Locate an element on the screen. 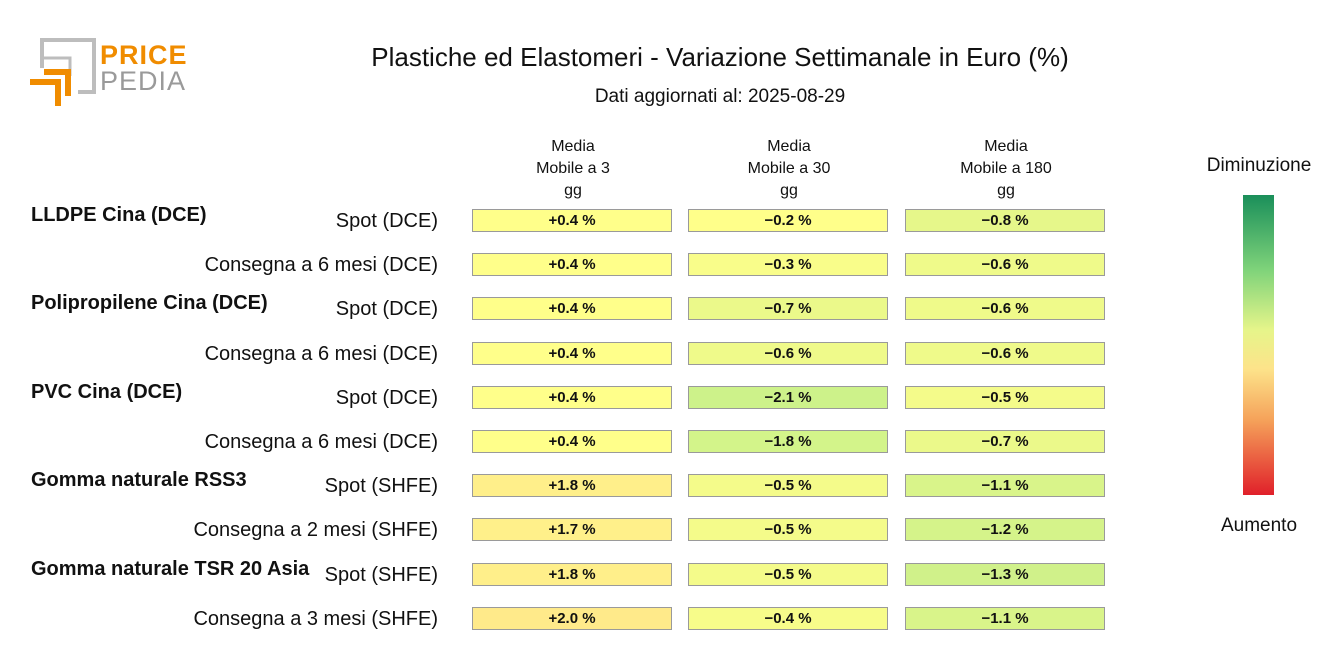 The width and height of the screenshot is (1320, 645). value-cell: −0.4 % is located at coordinates (788, 618).